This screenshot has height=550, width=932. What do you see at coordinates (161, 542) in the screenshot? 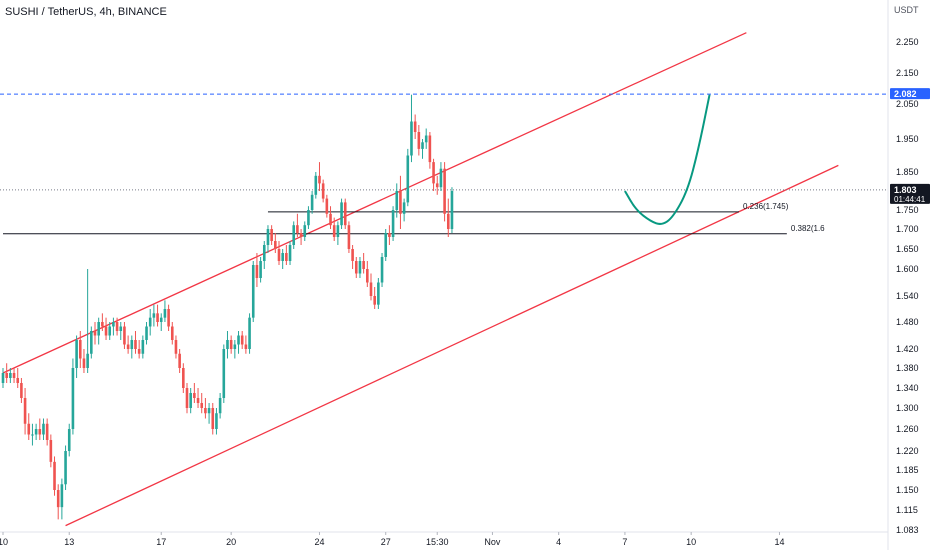
I see `x-tick-label: 17` at bounding box center [161, 542].